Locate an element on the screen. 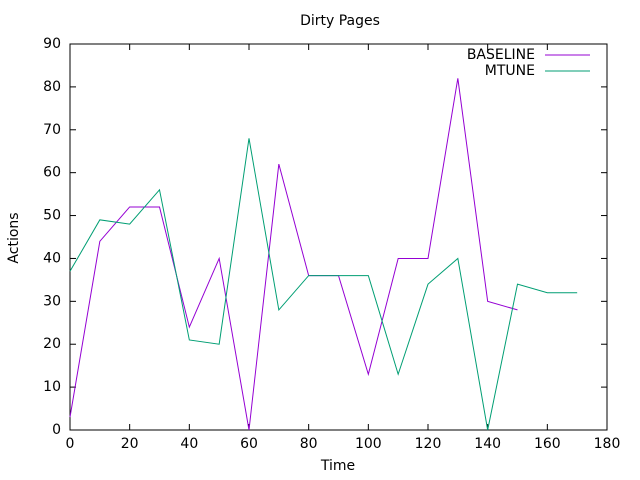  x-tick-label: 180 is located at coordinates (607, 444).